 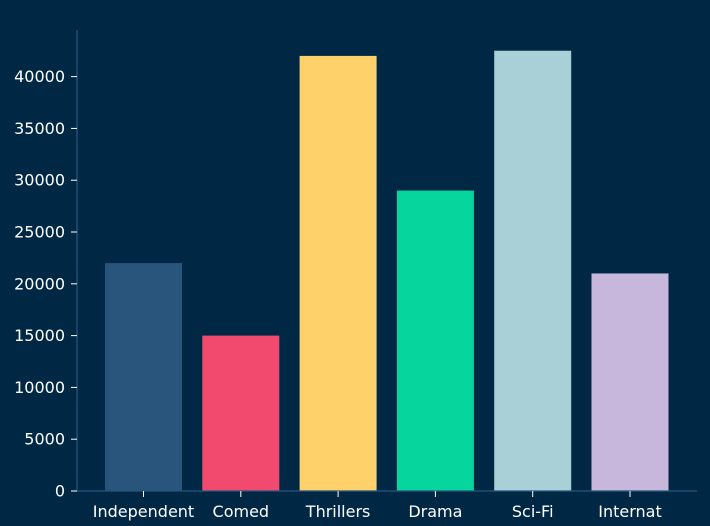 I want to click on x-tick-label: Thrillers, so click(x=338, y=511).